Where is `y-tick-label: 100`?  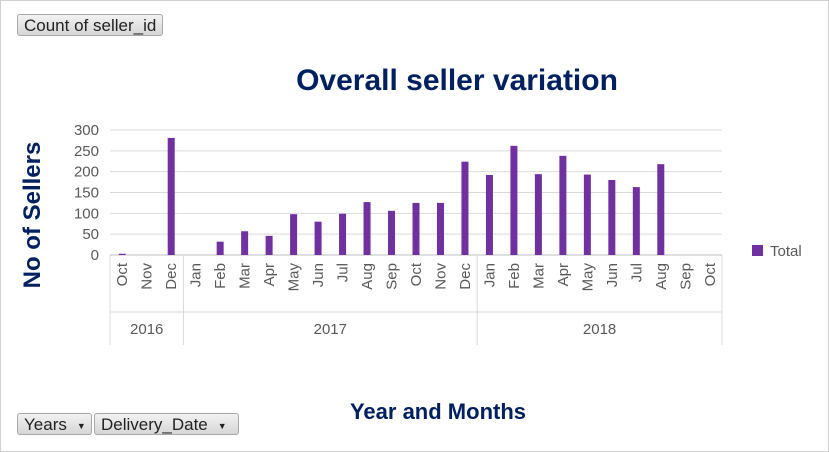
y-tick-label: 100 is located at coordinates (86, 213).